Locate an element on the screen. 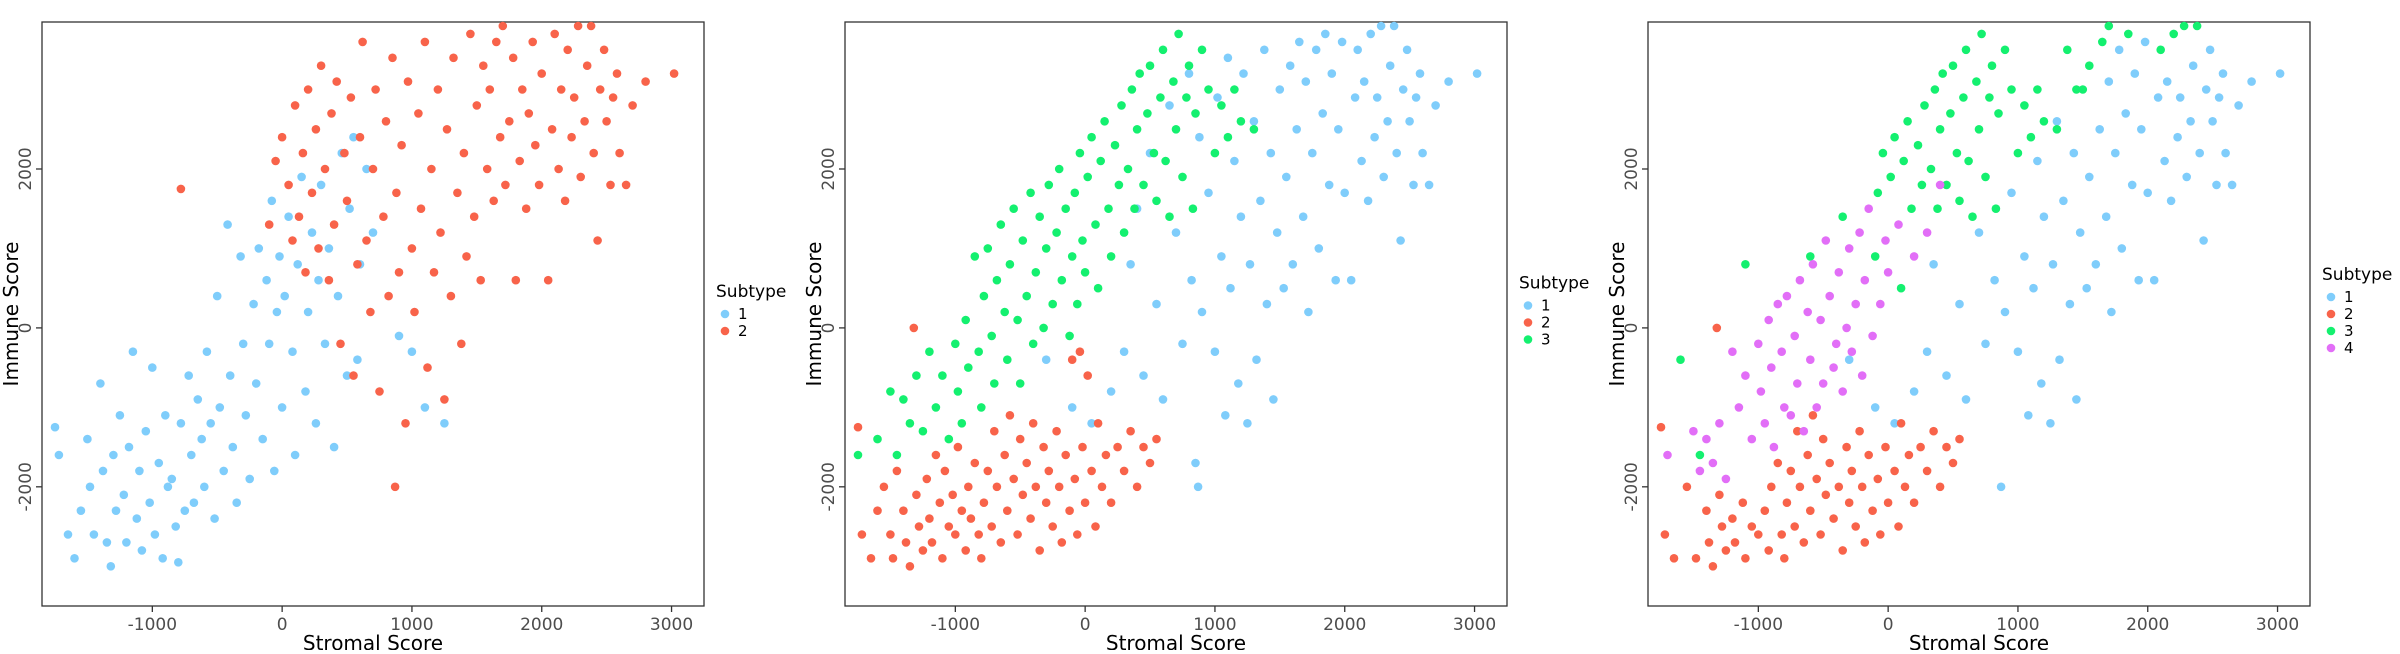 The height and width of the screenshot is (654, 2400). y-axis-title: Immune Score is located at coordinates (814, 314).